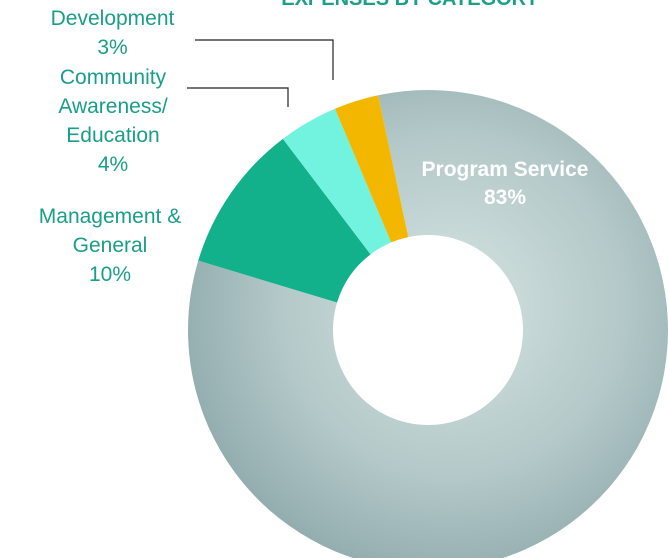  I want to click on slice-label: Management & General 10%, so click(110, 245).